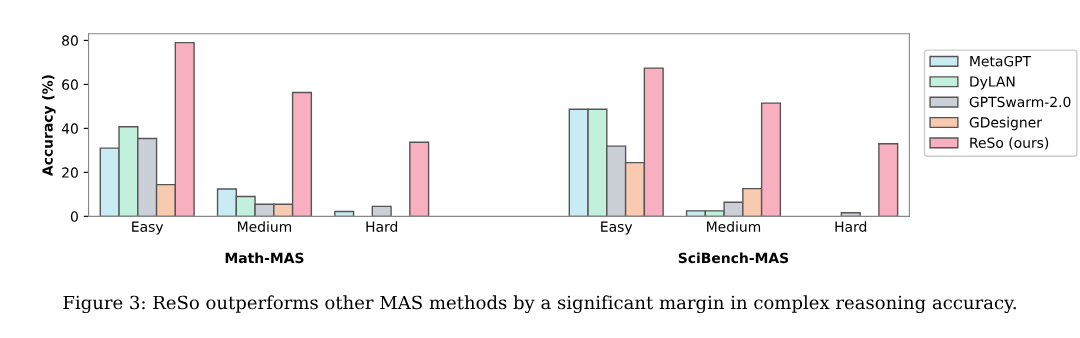 The image size is (1080, 338). Describe the element at coordinates (1005, 123) in the screenshot. I see `legend-label: GDesigner` at that location.